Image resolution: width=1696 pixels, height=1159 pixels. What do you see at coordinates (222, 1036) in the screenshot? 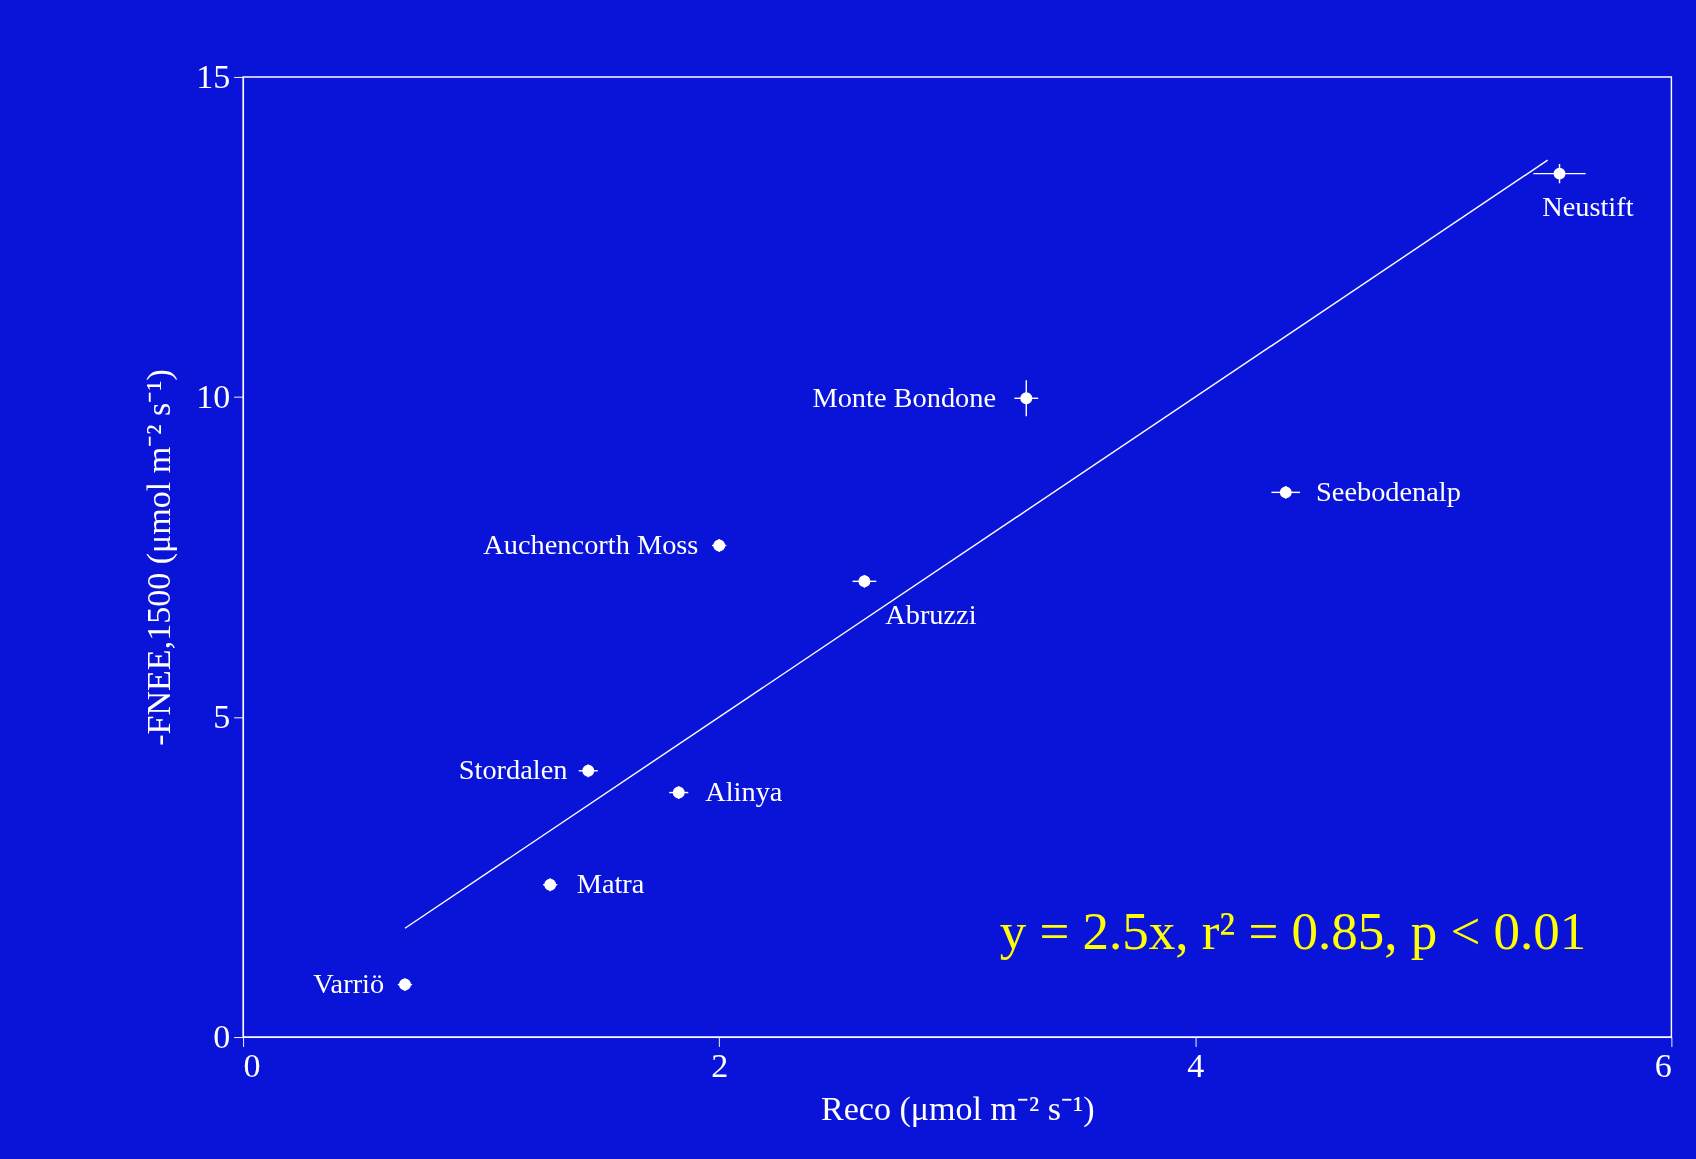
I see `y-tick-label: 0` at bounding box center [222, 1036].